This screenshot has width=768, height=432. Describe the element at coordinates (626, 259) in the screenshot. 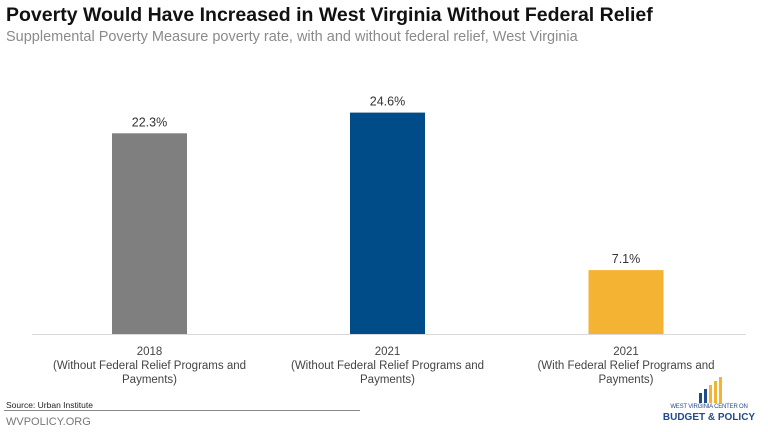

I see `data-label: 7.1%` at that location.